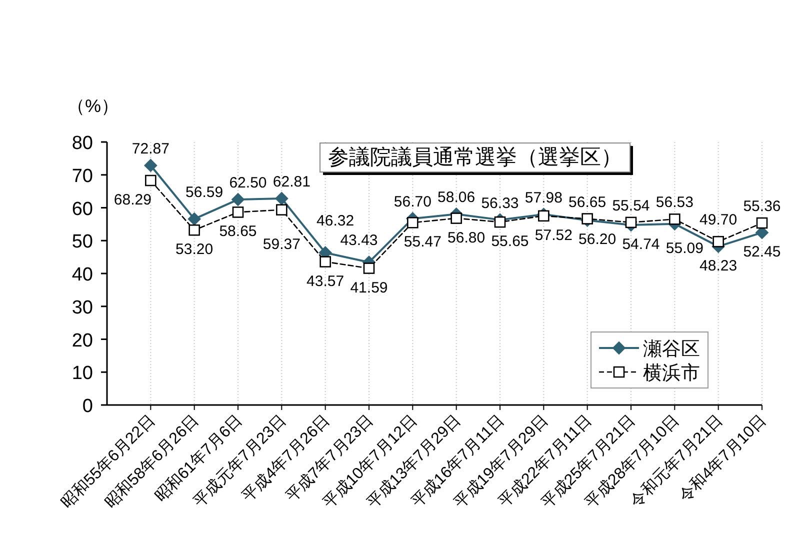  What do you see at coordinates (82, 242) in the screenshot?
I see `ytick-label: 50` at bounding box center [82, 242].